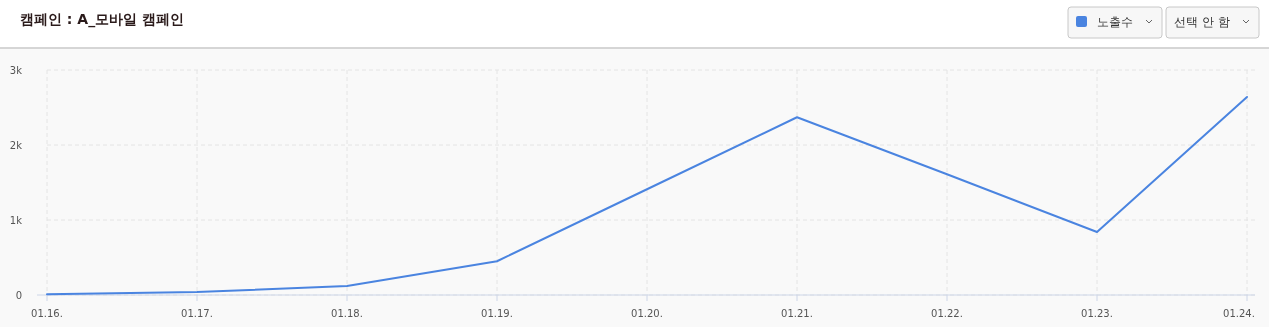  What do you see at coordinates (102, 19) in the screenshot?
I see `chart-title: 캠페인 : A_모바일 캠페인` at bounding box center [102, 19].